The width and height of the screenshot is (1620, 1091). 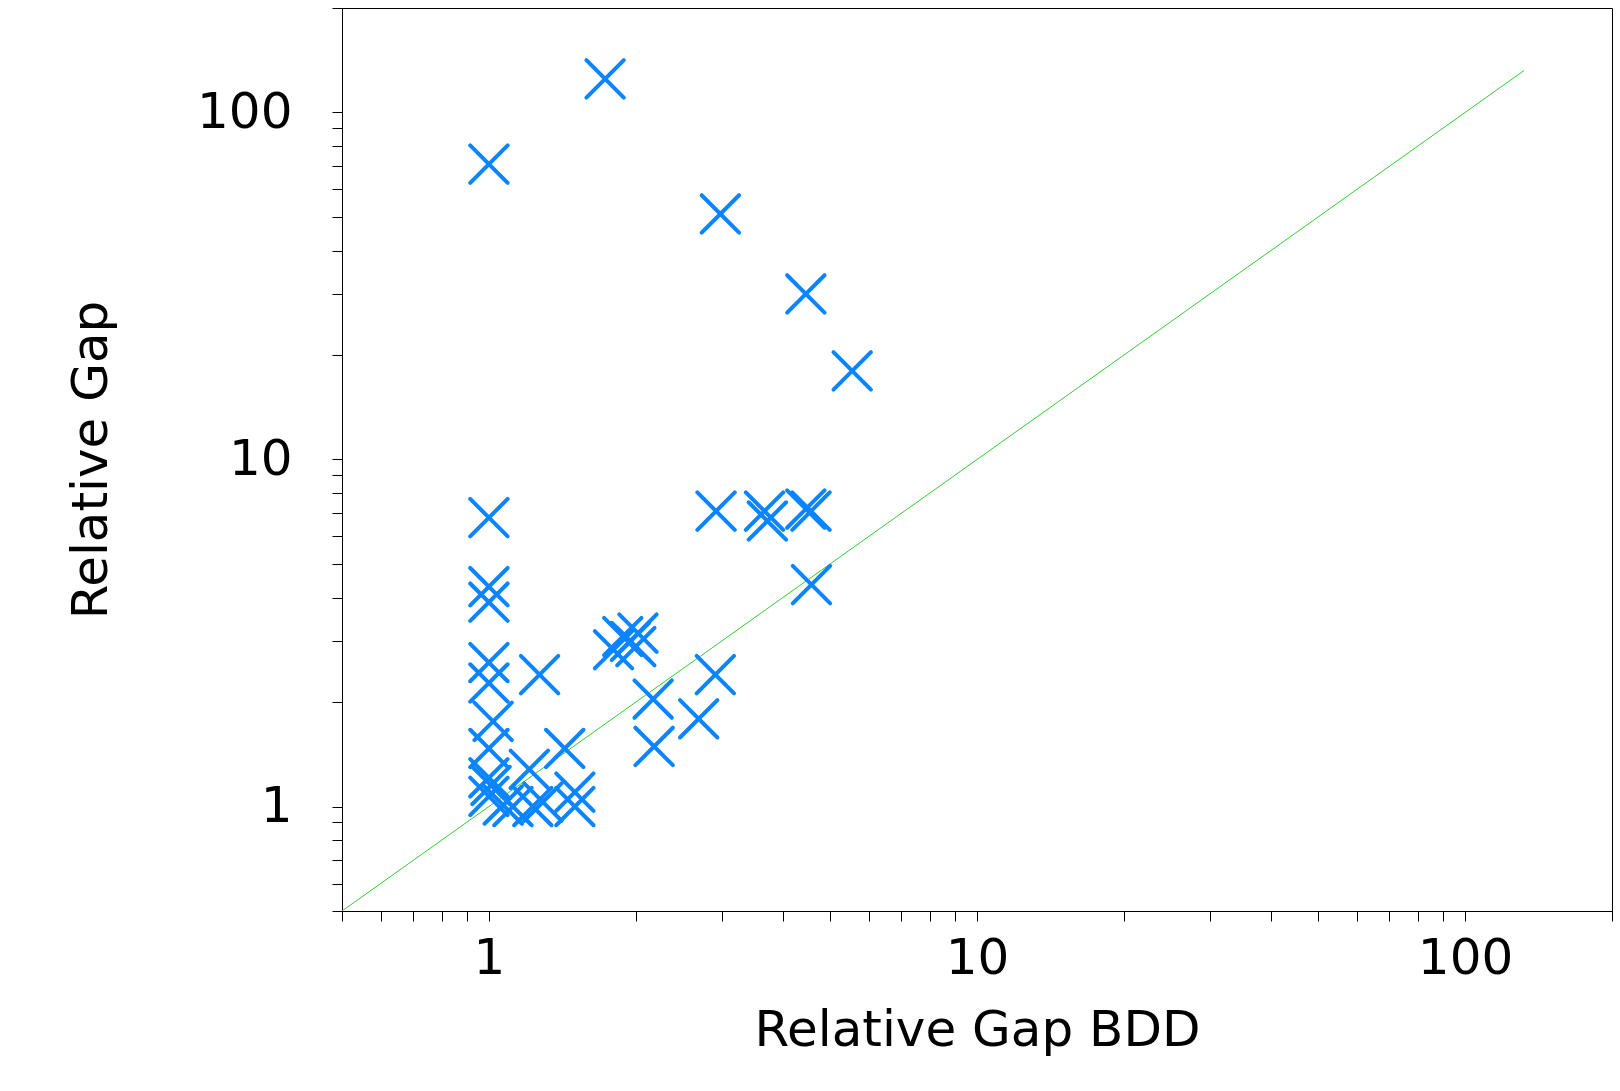 I want to click on y-tick-label: 100, so click(x=245, y=110).